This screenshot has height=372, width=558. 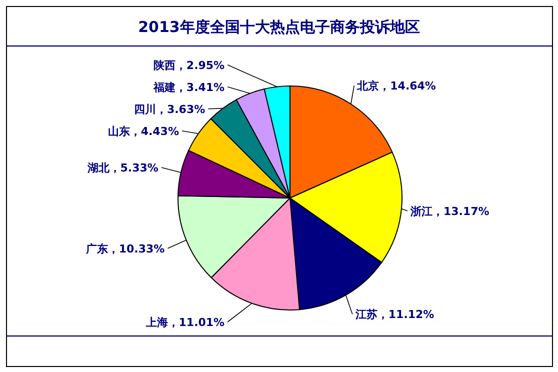 What do you see at coordinates (154, 131) in the screenshot?
I see `data-label: ，4.43%` at bounding box center [154, 131].